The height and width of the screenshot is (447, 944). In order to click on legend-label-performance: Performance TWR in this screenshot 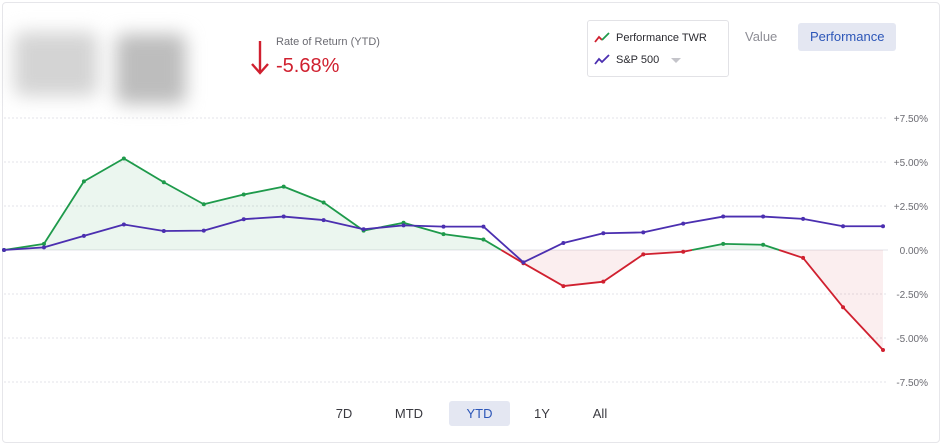, I will do `click(661, 38)`.